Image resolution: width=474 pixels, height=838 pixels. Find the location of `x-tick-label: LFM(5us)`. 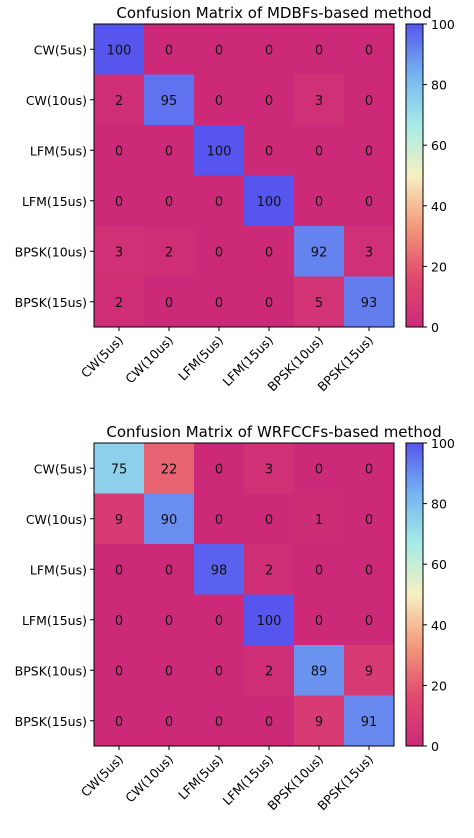

x-tick-label: LFM(5us) is located at coordinates (200, 777).